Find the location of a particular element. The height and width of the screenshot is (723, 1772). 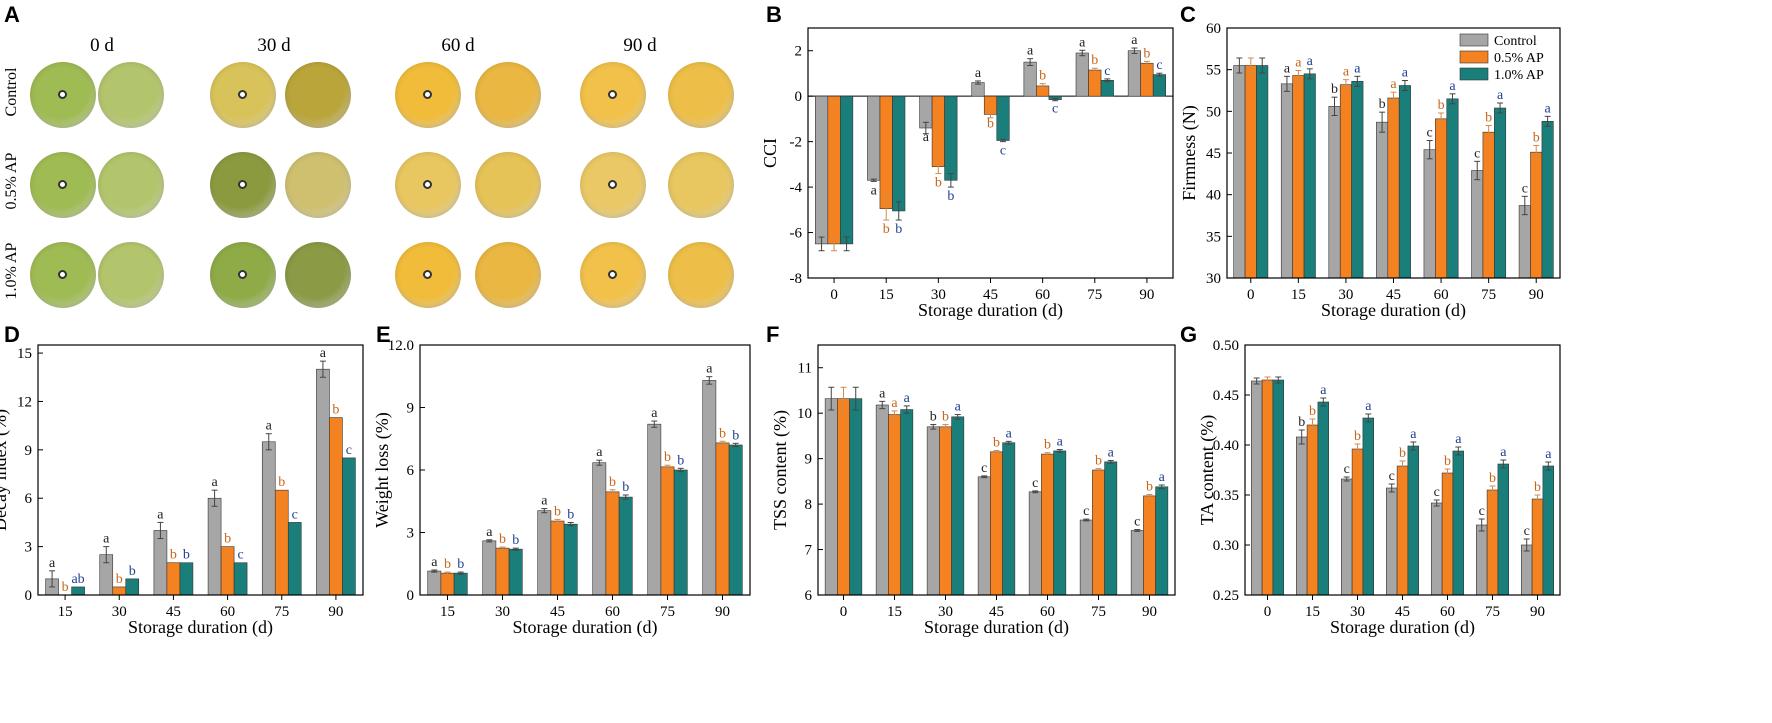

y-tick-label: 6 is located at coordinates (29, 499).